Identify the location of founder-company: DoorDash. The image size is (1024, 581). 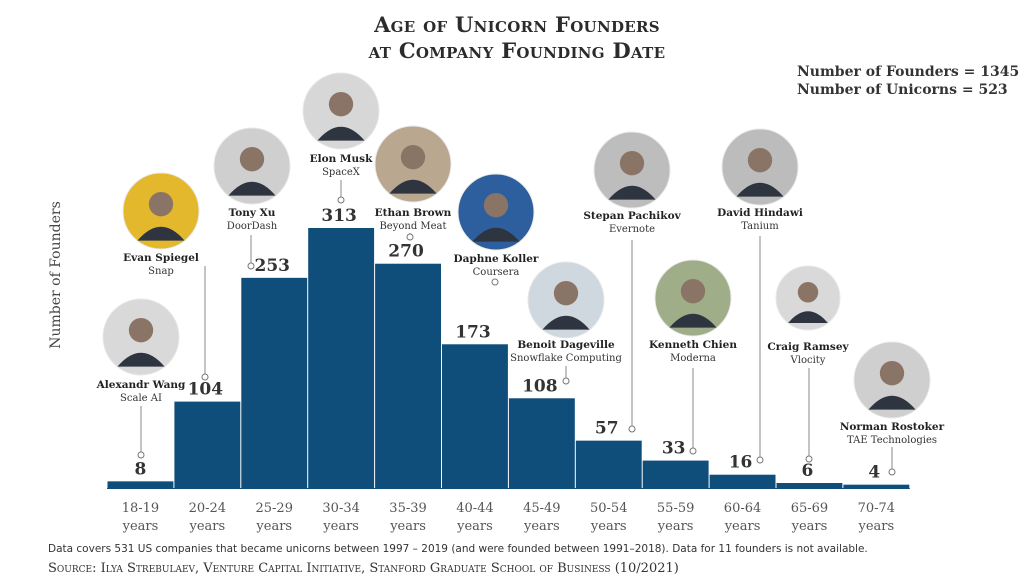
(252, 226).